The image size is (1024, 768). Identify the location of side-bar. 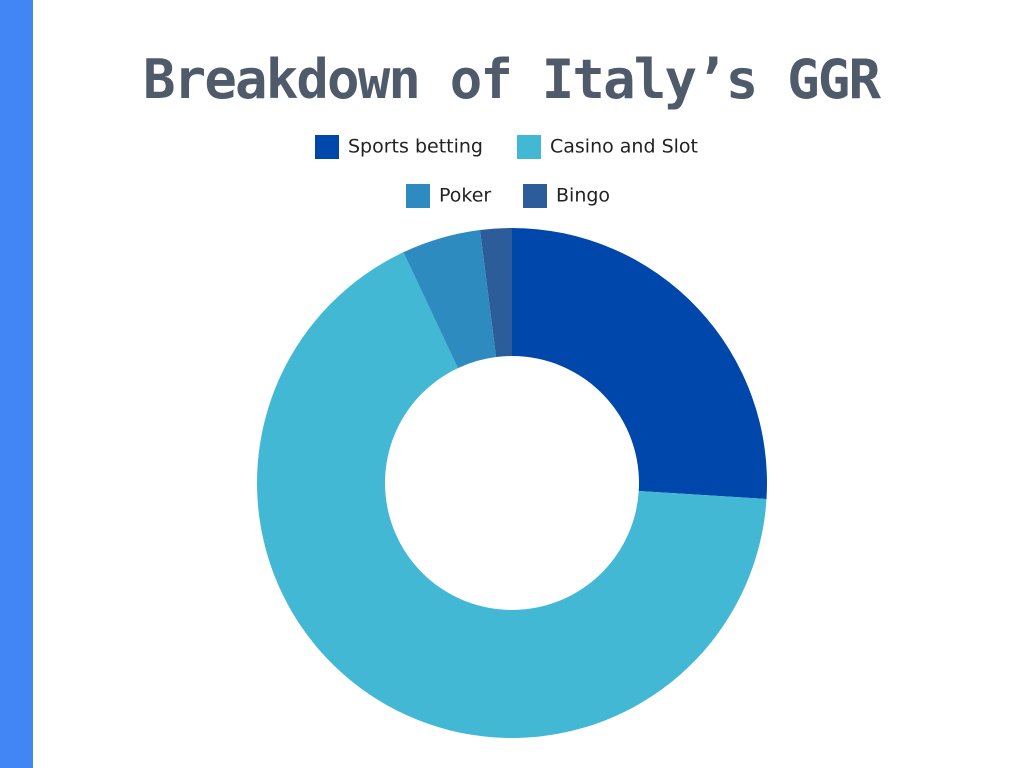
(16, 384).